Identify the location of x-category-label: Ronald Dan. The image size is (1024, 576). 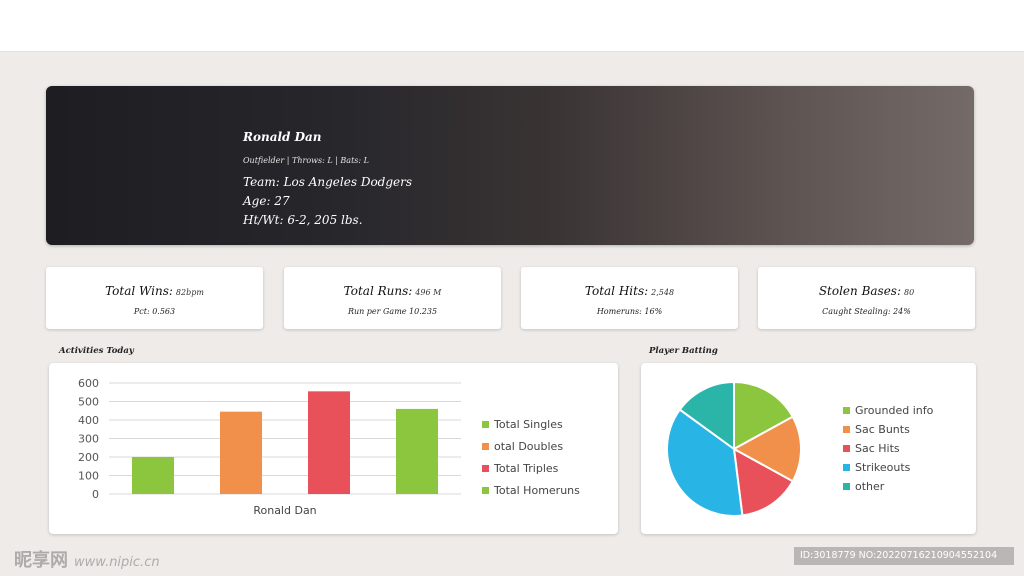
(284, 510).